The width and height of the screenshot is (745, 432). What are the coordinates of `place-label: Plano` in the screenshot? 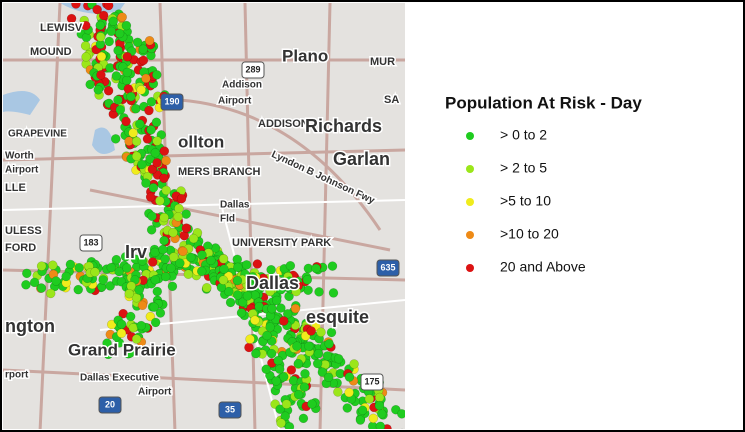 It's located at (305, 55).